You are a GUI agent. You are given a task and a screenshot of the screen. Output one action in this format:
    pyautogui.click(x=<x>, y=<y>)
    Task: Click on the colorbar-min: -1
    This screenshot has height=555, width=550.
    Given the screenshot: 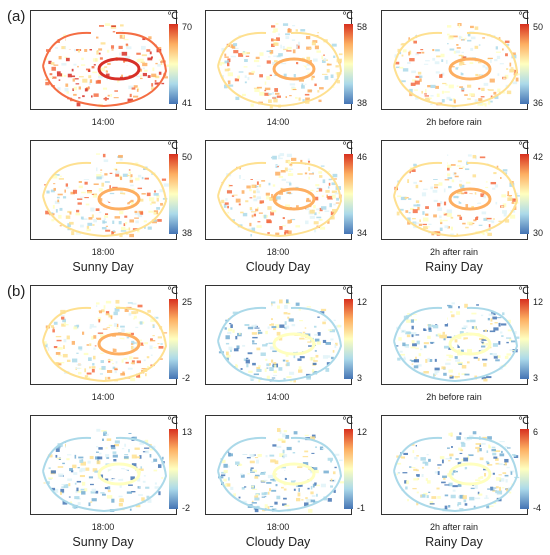 What is the action you would take?
    pyautogui.click(x=361, y=508)
    